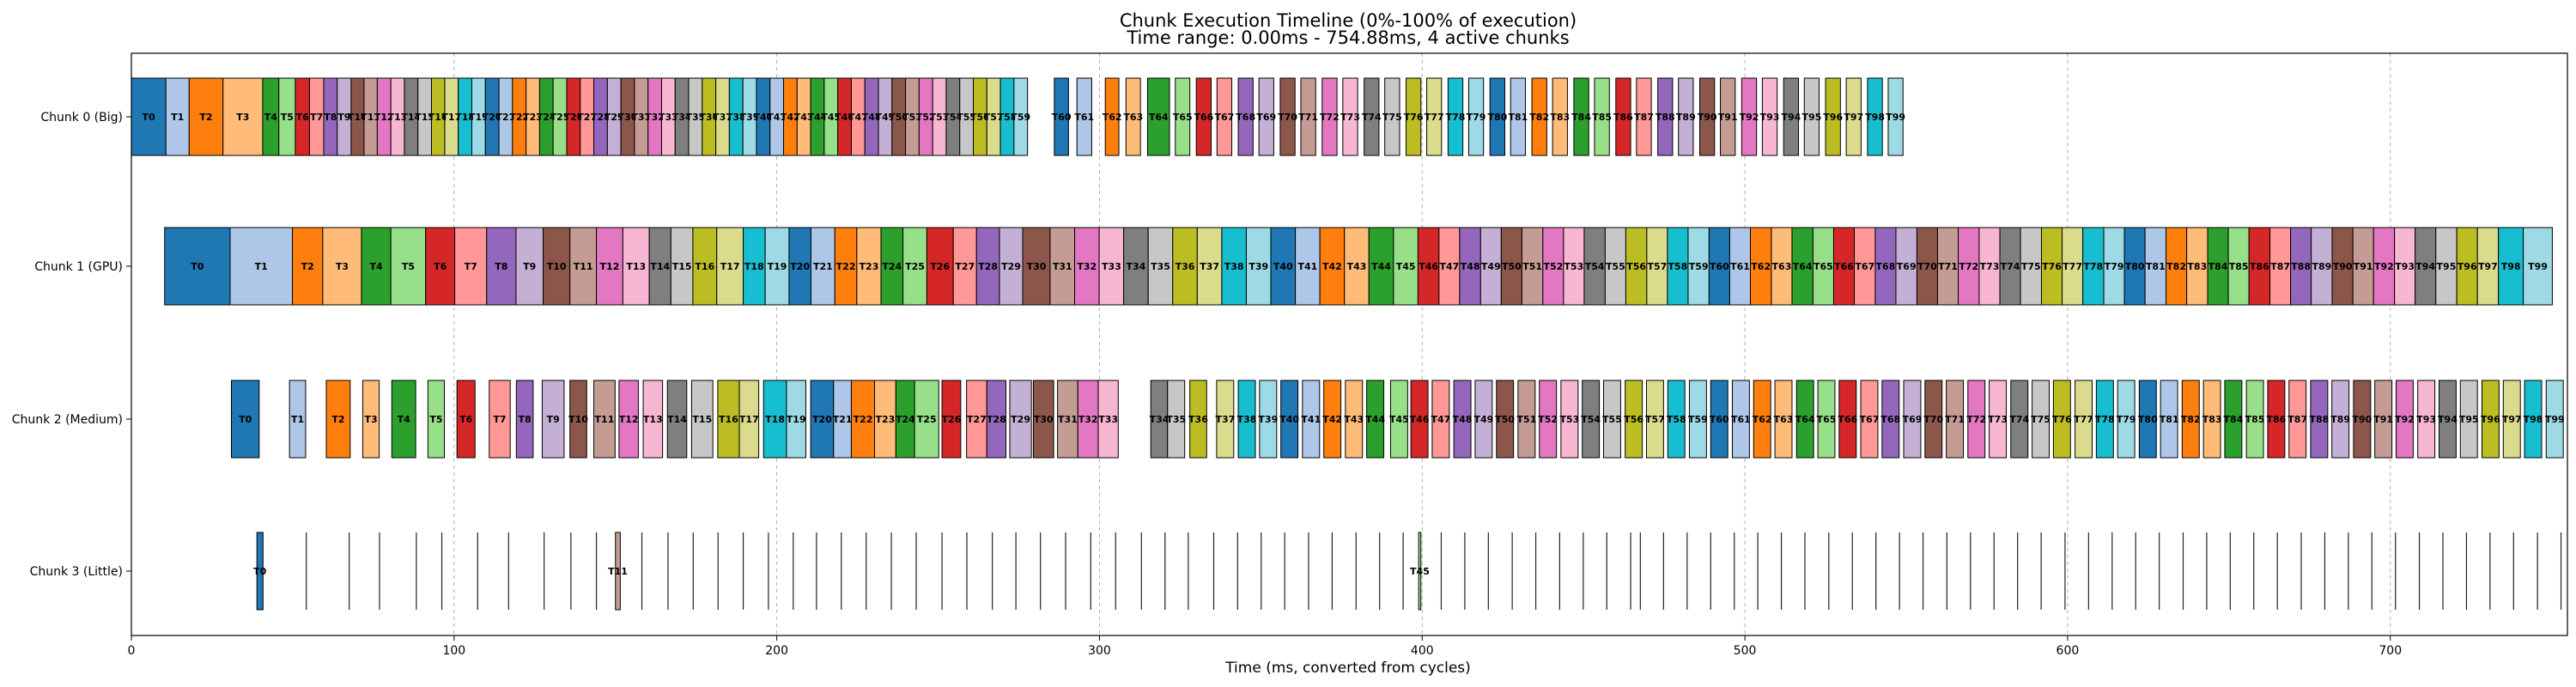  What do you see at coordinates (2156, 266) in the screenshot?
I see `task-label: T81` at bounding box center [2156, 266].